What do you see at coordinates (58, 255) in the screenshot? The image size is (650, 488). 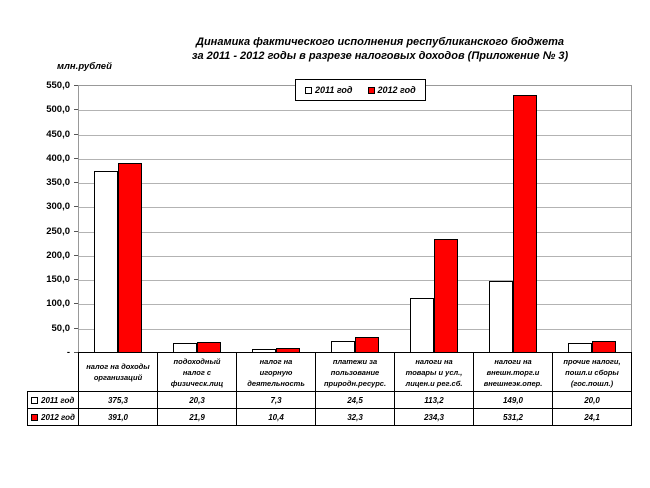 I see `y-tick-label: 200,0` at bounding box center [58, 255].